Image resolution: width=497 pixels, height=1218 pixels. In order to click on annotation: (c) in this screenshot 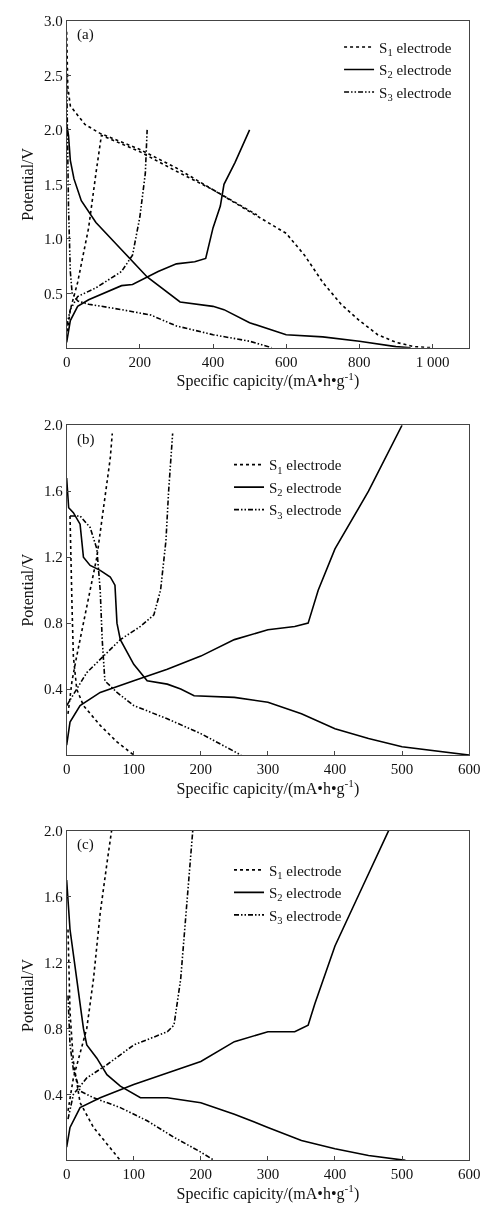, I will do `click(85, 844)`.